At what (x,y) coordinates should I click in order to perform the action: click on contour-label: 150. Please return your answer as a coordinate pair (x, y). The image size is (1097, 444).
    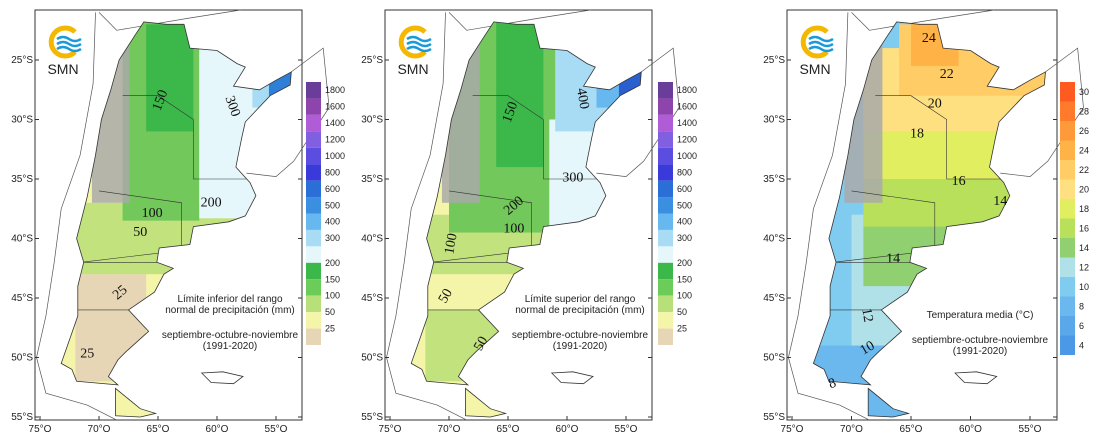
    Looking at the image, I should click on (160, 100).